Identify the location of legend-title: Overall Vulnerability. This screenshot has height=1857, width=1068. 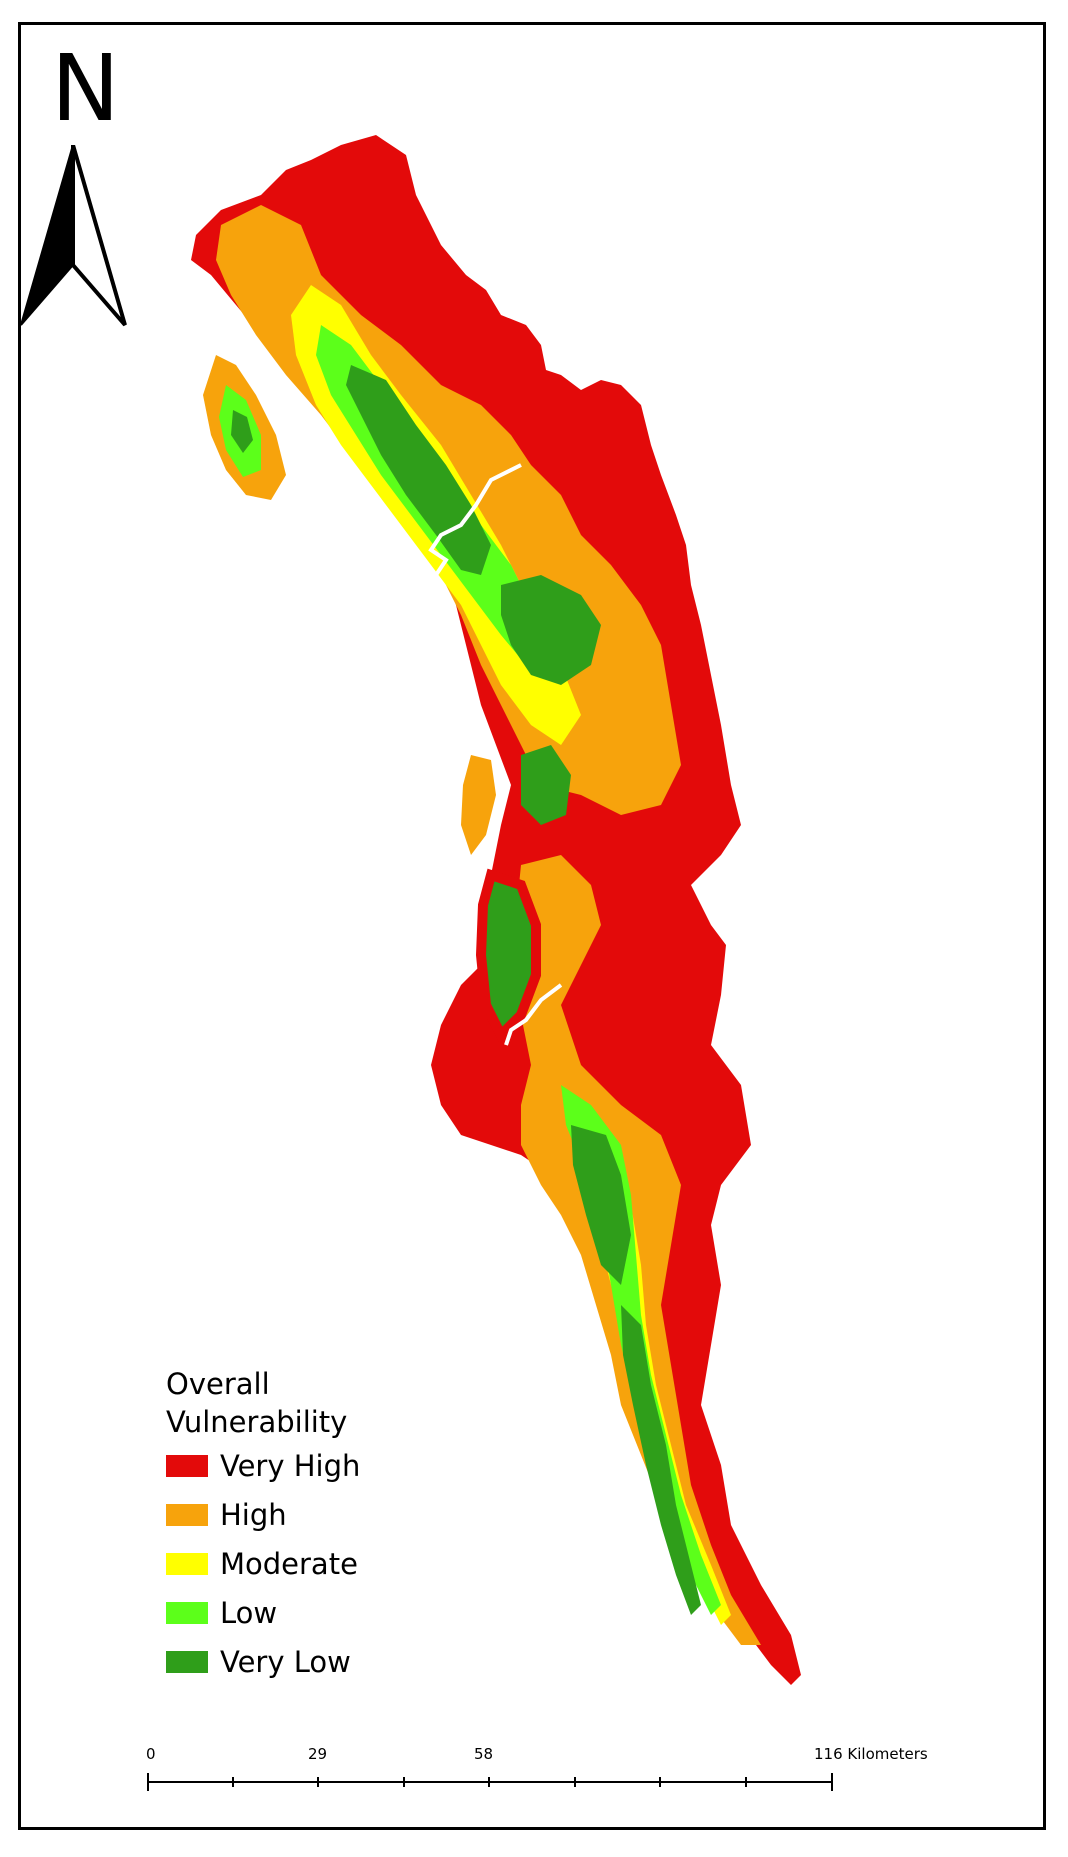
(257, 1403).